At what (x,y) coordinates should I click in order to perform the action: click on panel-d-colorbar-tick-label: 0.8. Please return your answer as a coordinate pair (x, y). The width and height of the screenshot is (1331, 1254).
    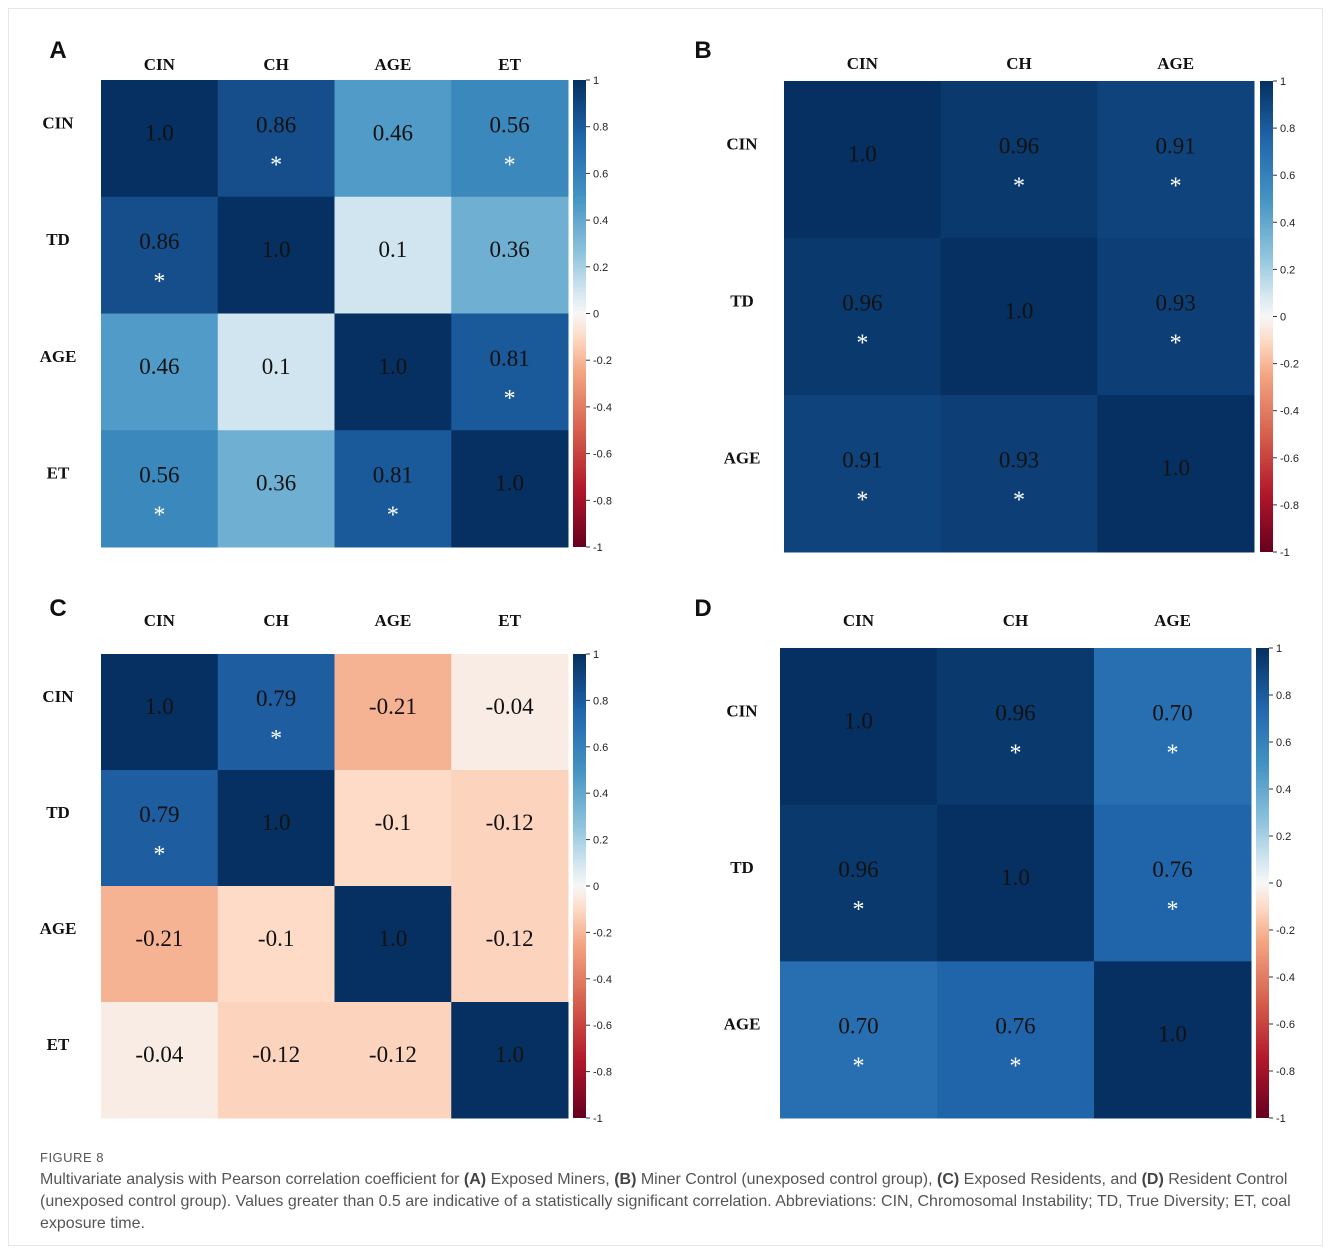
    Looking at the image, I should click on (1283, 696).